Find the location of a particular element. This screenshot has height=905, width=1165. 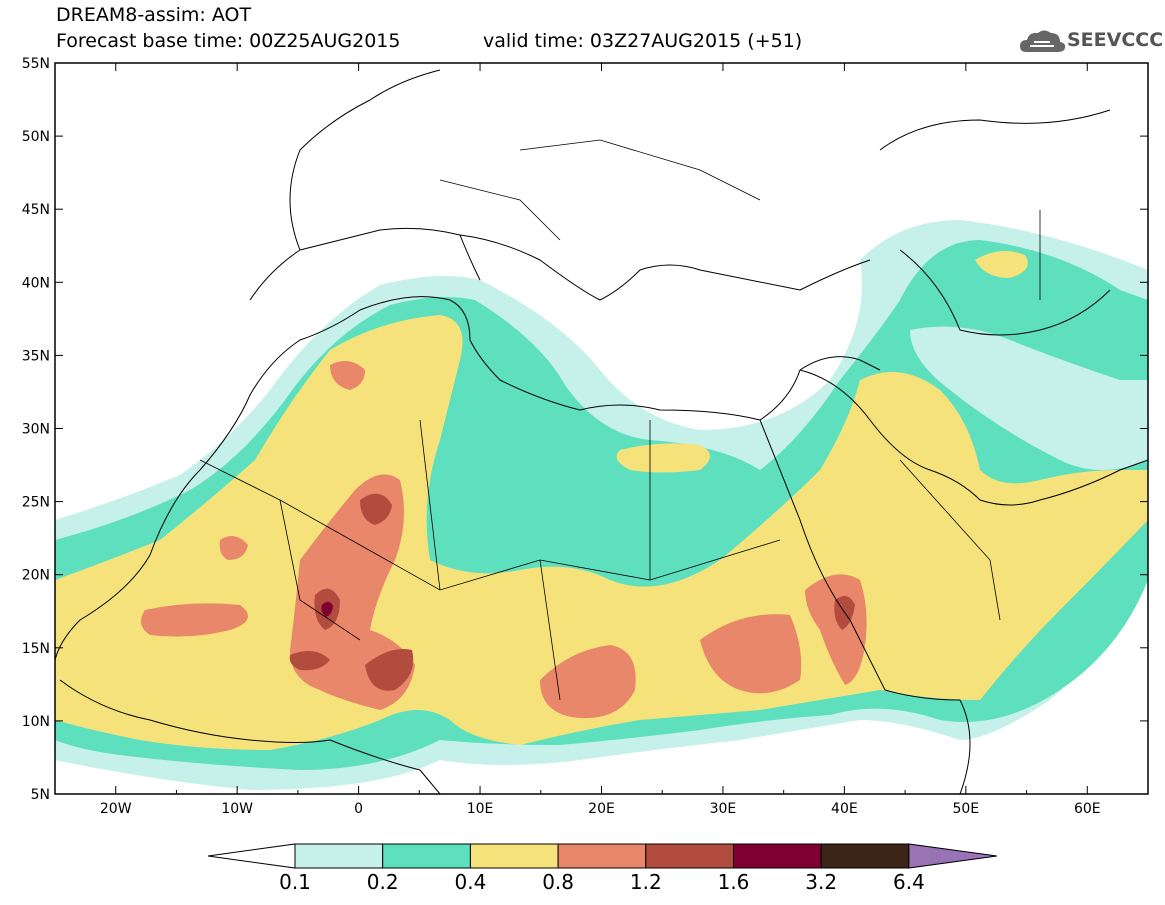

aot-field-1.6 is located at coordinates (327, 609).